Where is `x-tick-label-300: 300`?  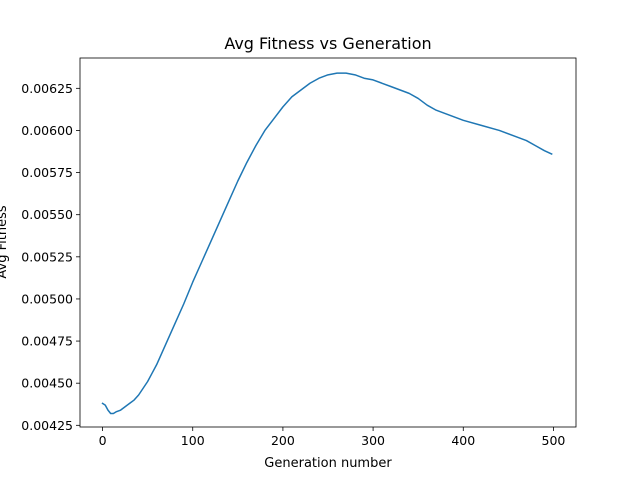
x-tick-label-300: 300 is located at coordinates (373, 440).